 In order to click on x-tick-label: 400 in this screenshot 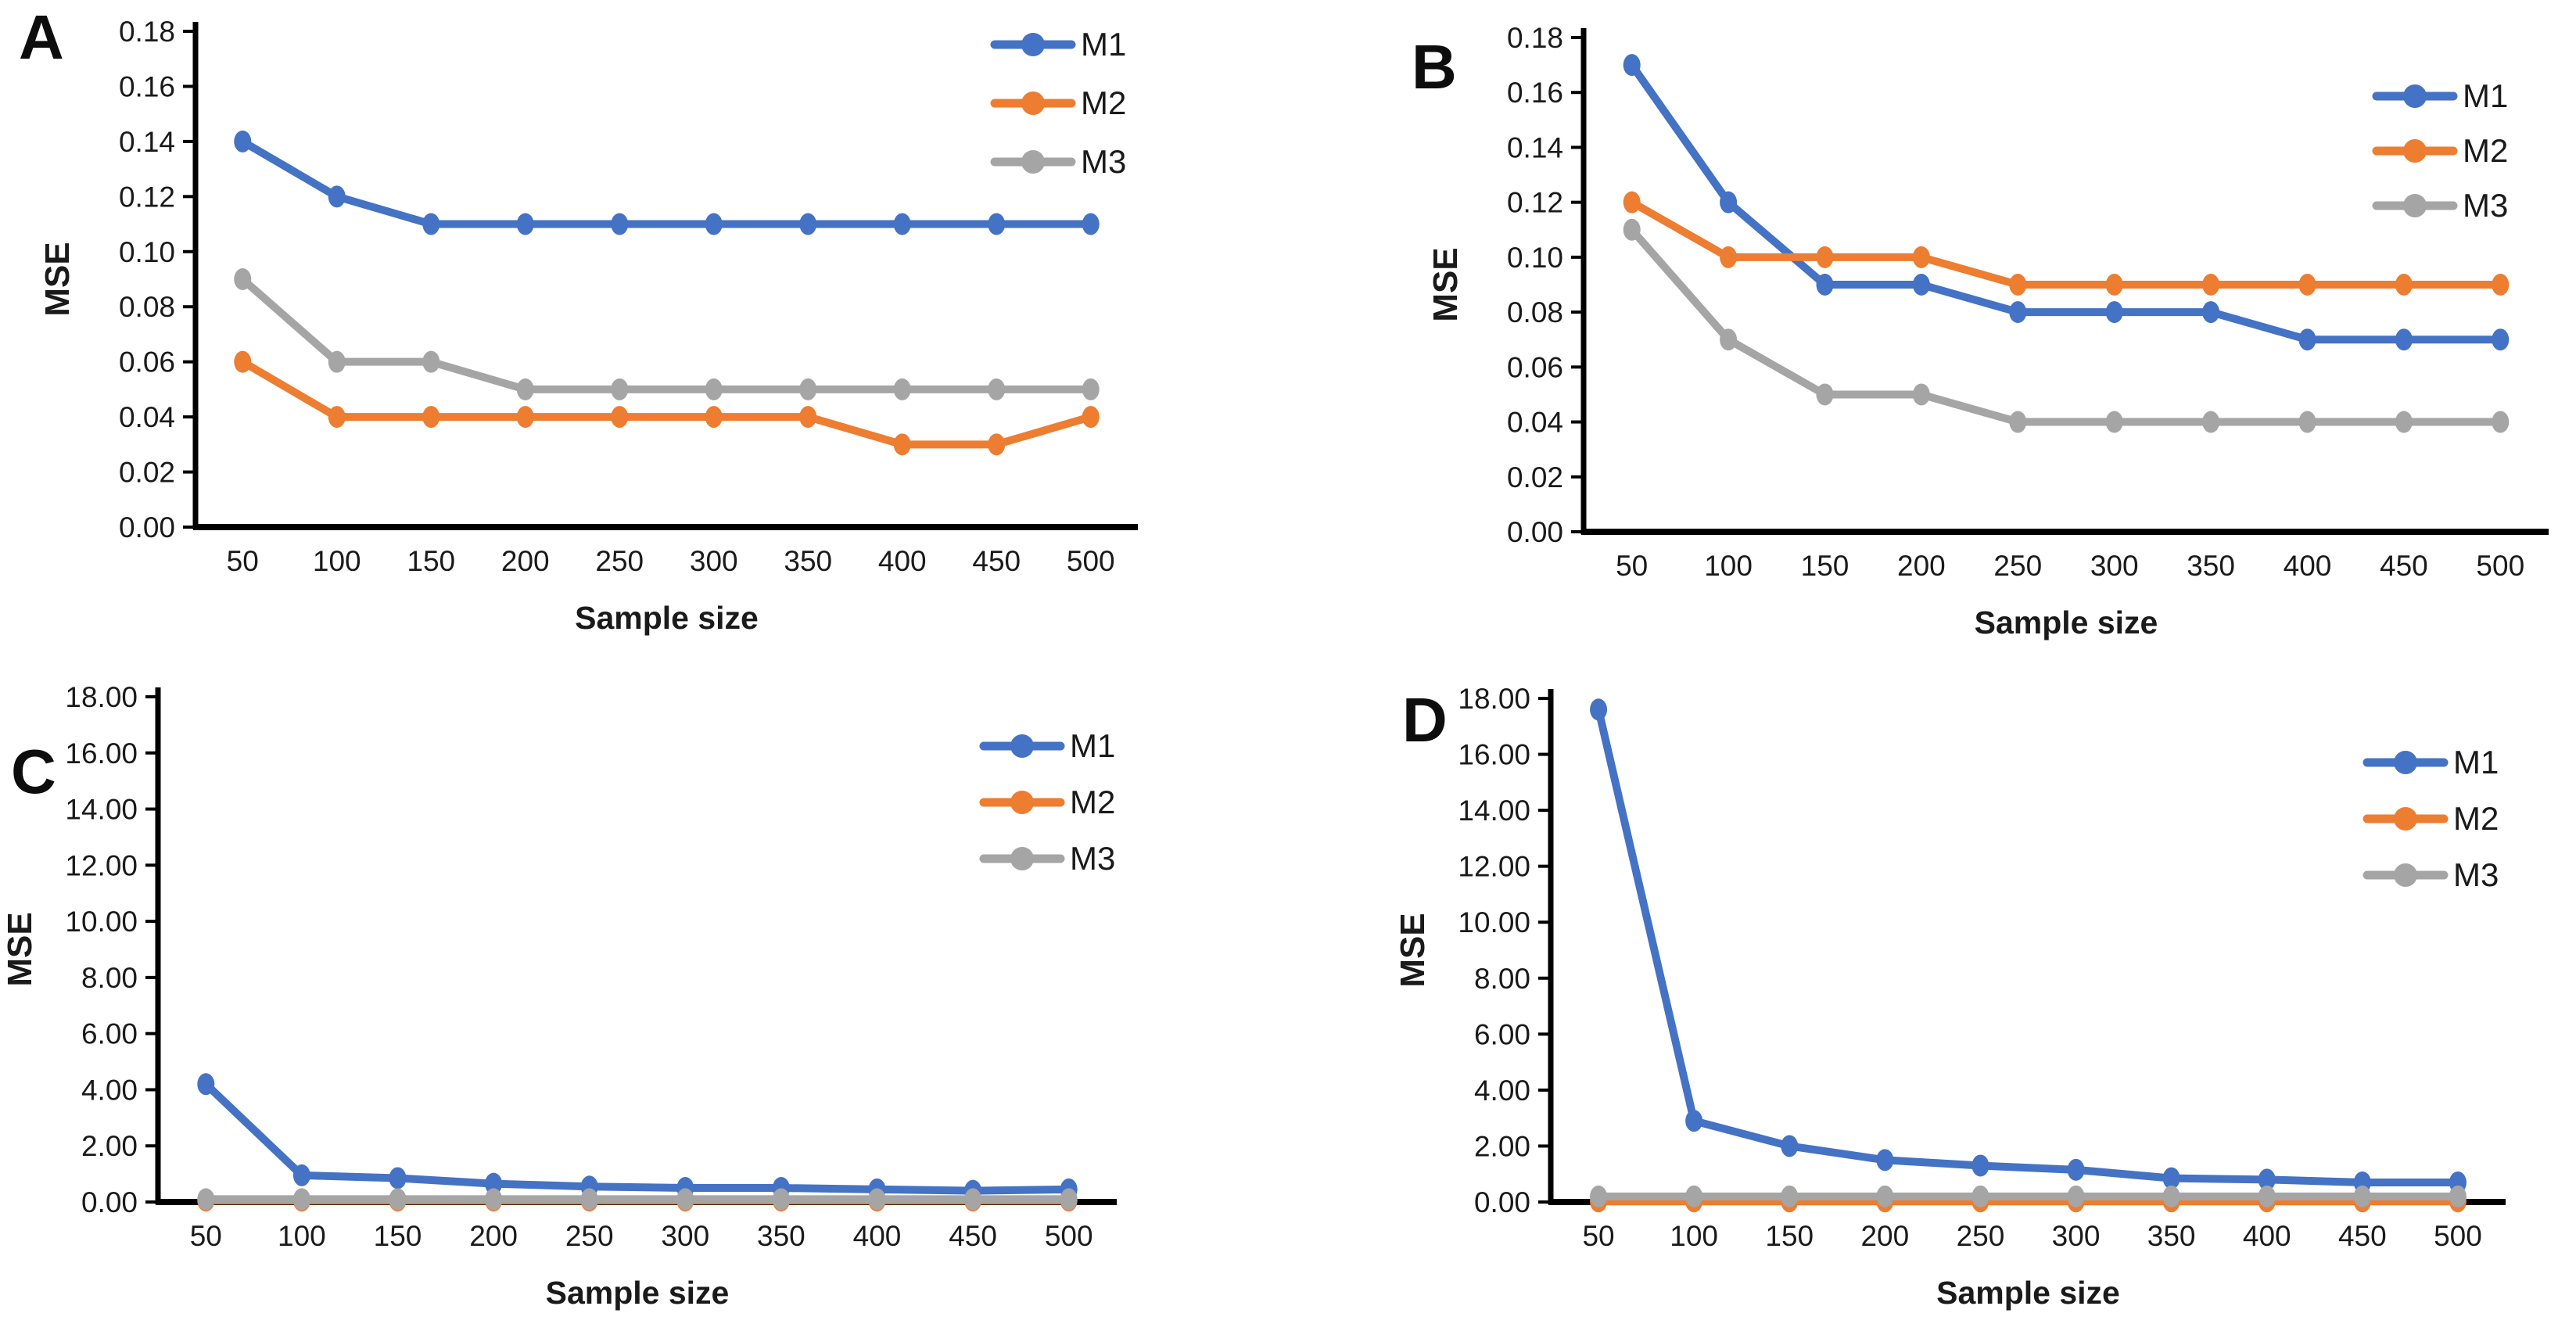, I will do `click(2267, 1236)`.